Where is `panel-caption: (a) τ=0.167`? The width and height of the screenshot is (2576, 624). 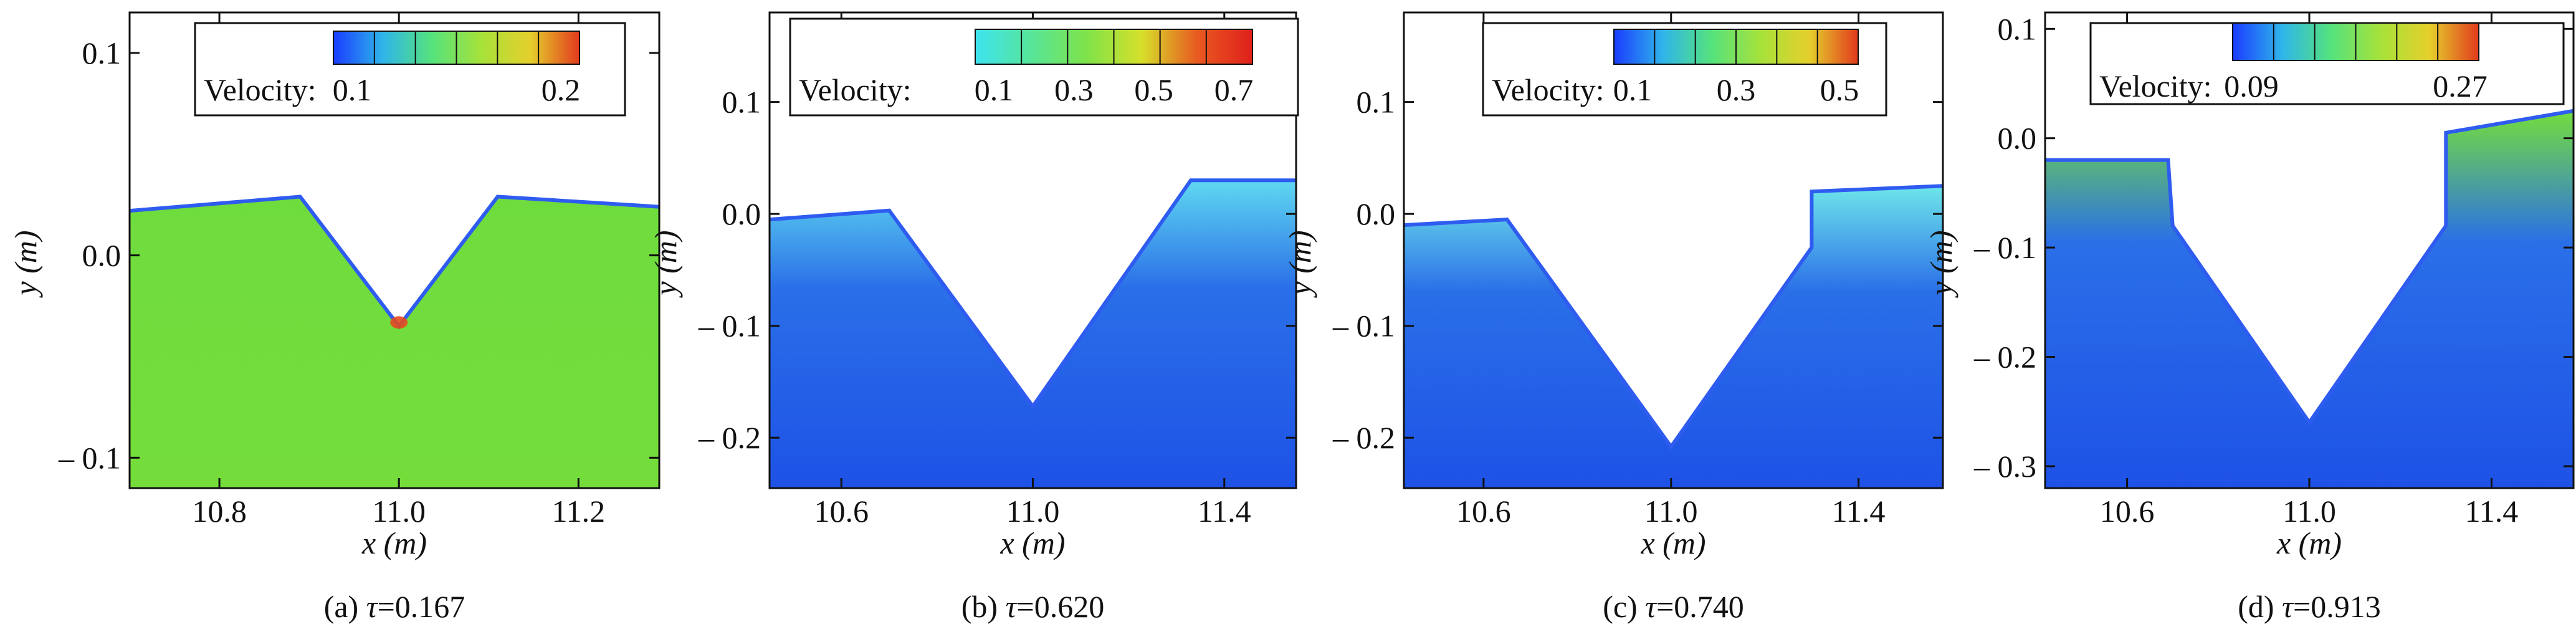
panel-caption: (a) τ=0.167 is located at coordinates (395, 606).